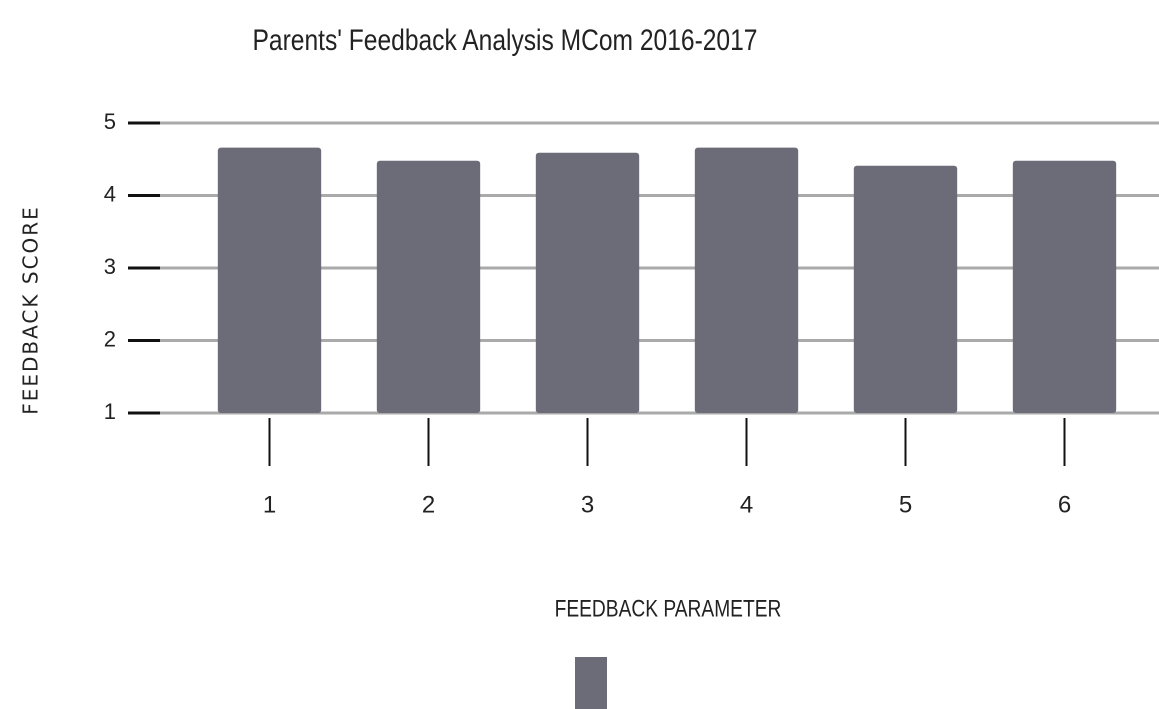 The image size is (1159, 709). What do you see at coordinates (591, 683) in the screenshot?
I see `legend-swatch` at bounding box center [591, 683].